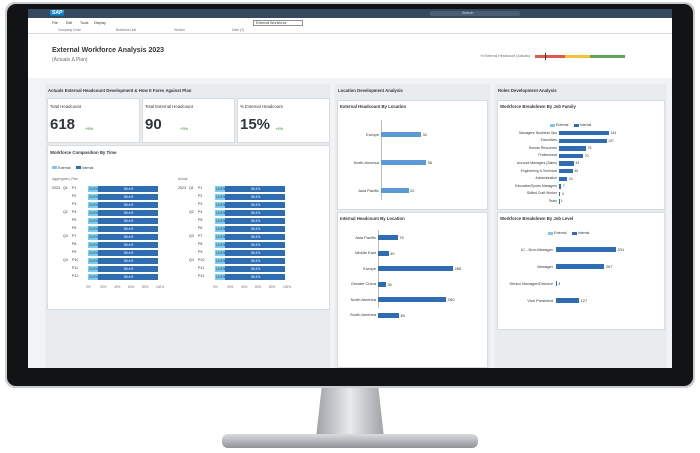 Image resolution: width=700 pixels, height=453 pixels. I want to click on bar-value: 40, so click(392, 253).